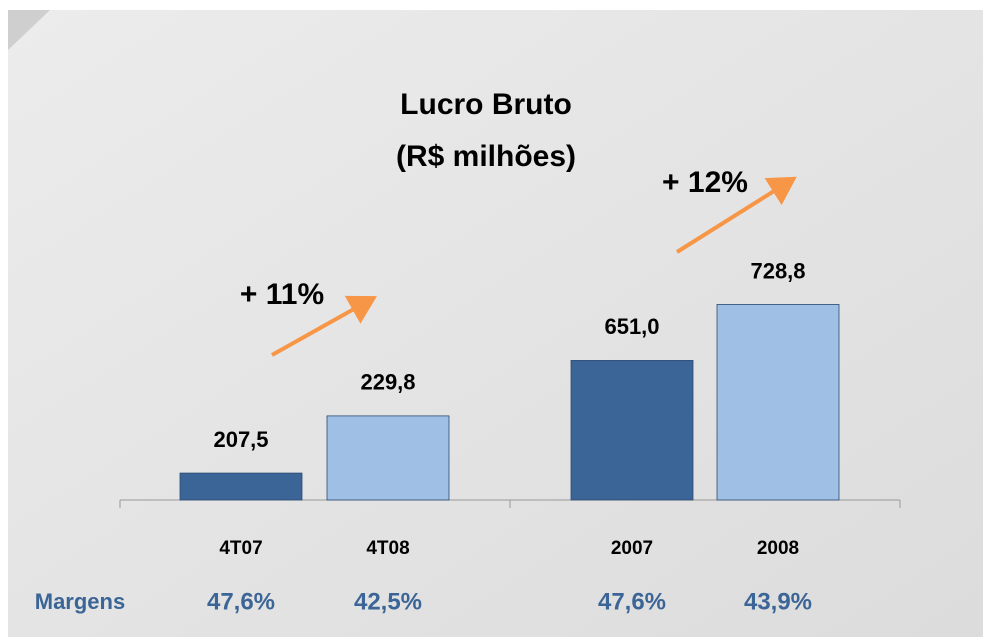  I want to click on margin-label: 43,9%, so click(778, 601).